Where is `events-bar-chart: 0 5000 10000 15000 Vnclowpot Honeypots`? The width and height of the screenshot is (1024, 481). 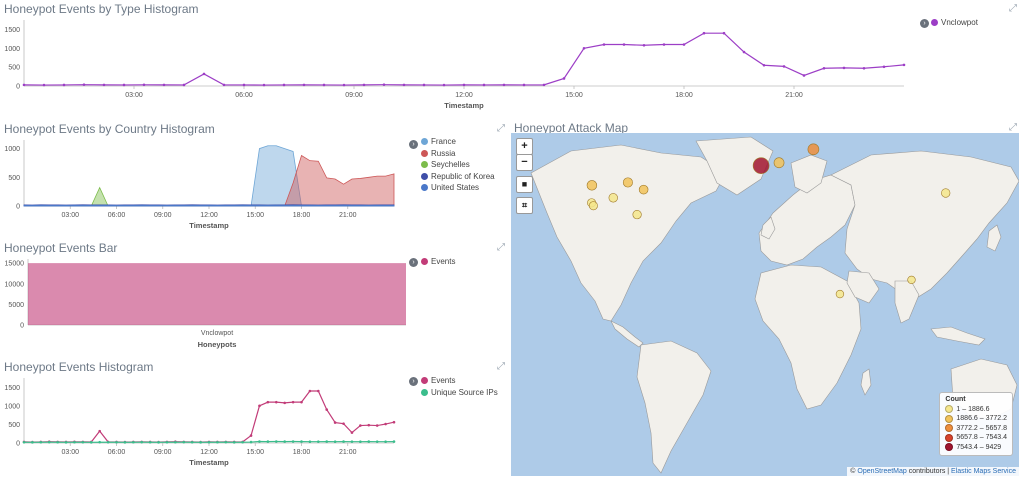 events-bar-chart: 0 5000 10000 15000 Vnclowpot Honeypots is located at coordinates (205, 304).